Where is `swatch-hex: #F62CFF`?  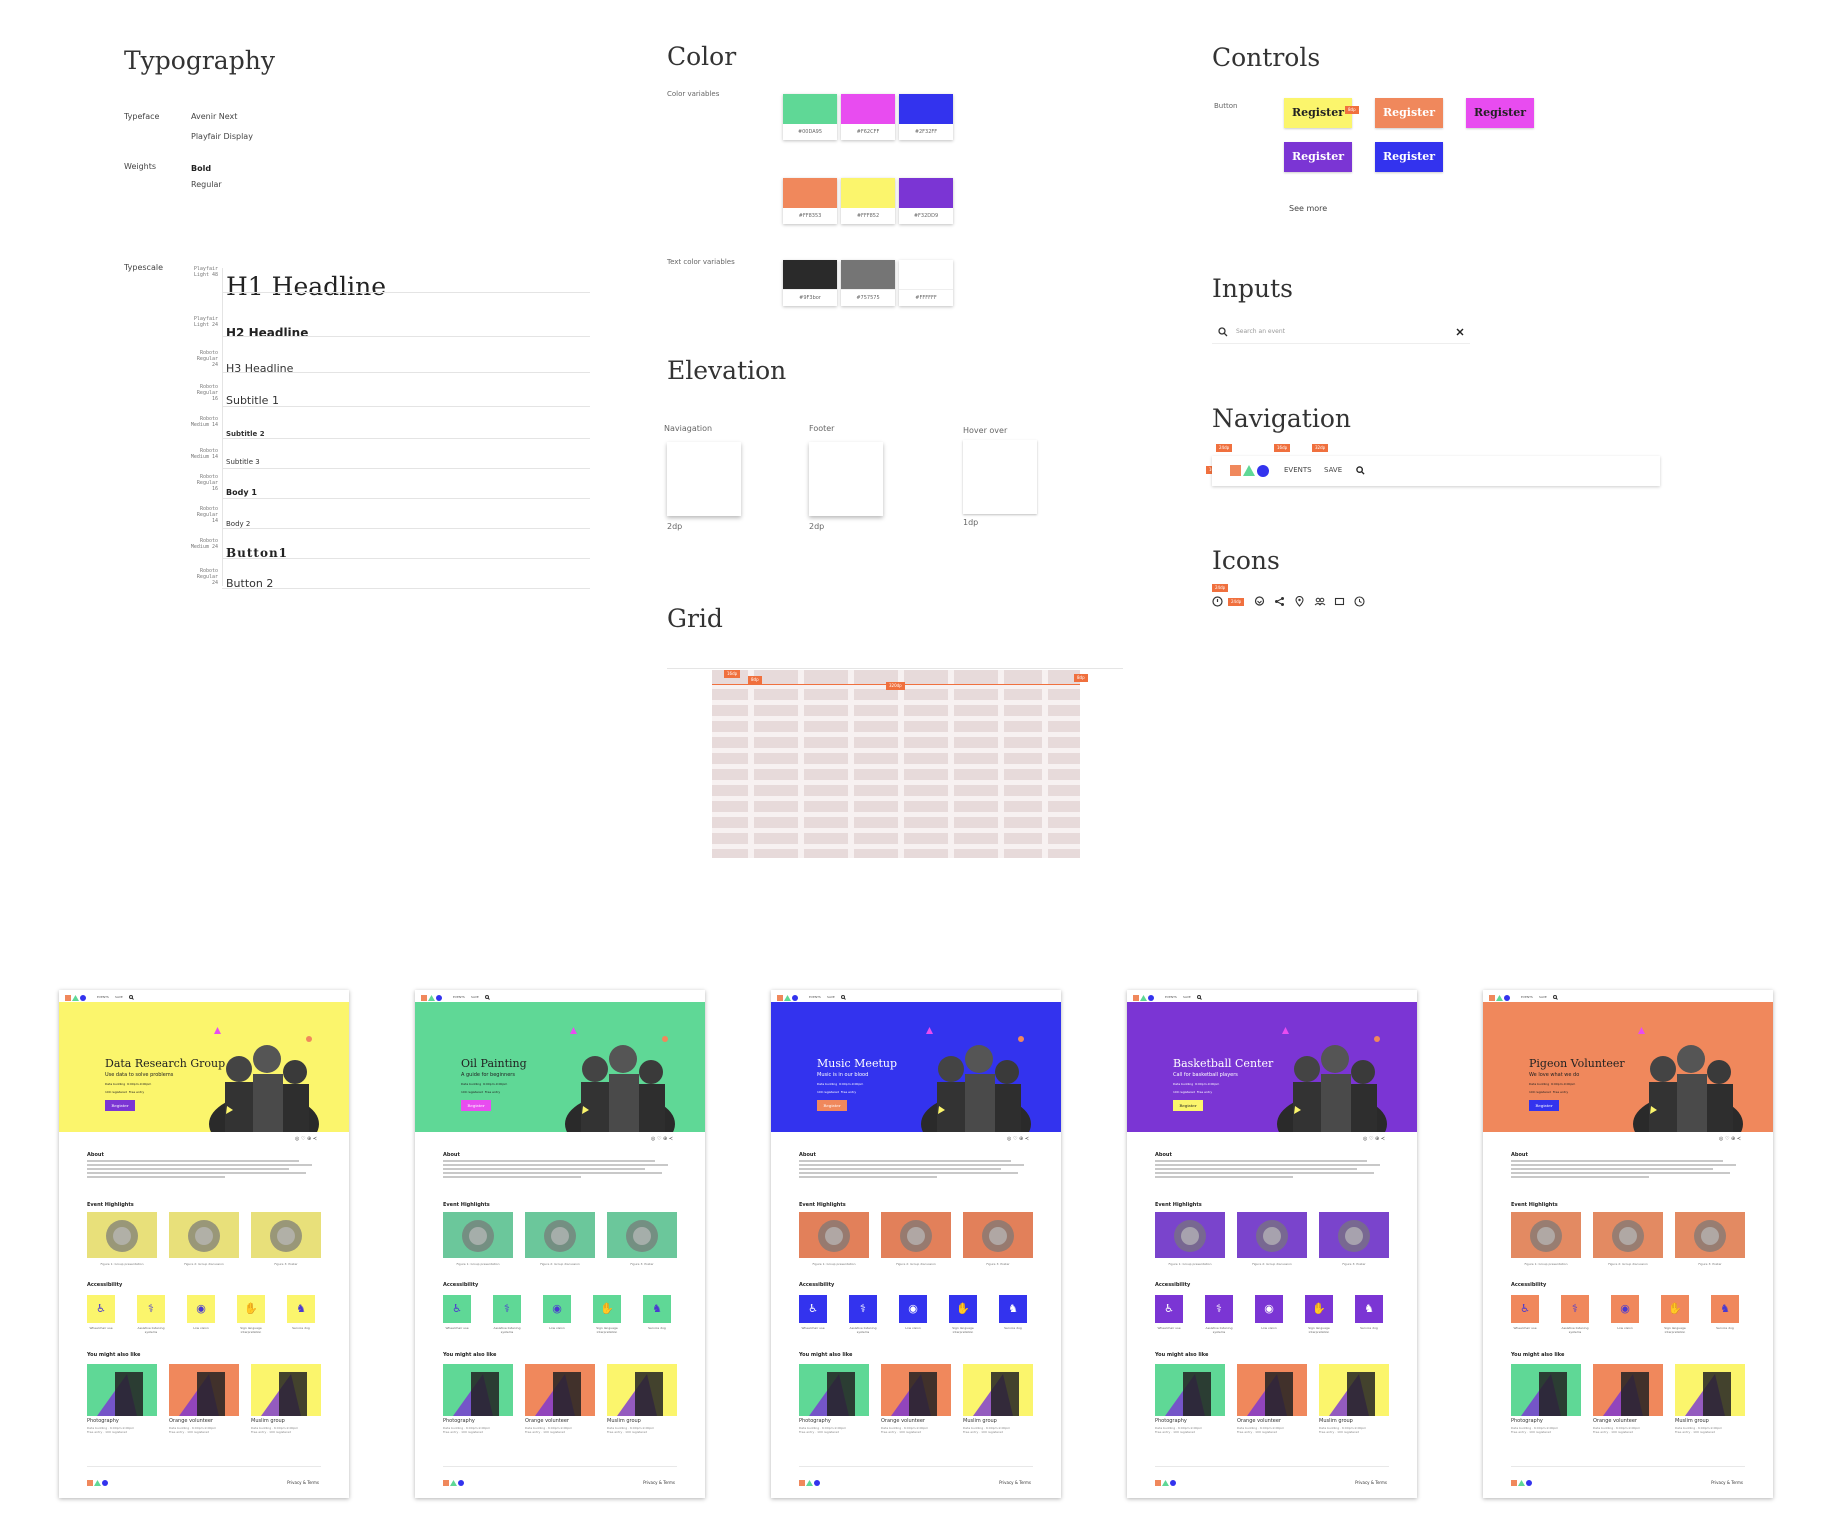 swatch-hex: #F62CFF is located at coordinates (868, 132).